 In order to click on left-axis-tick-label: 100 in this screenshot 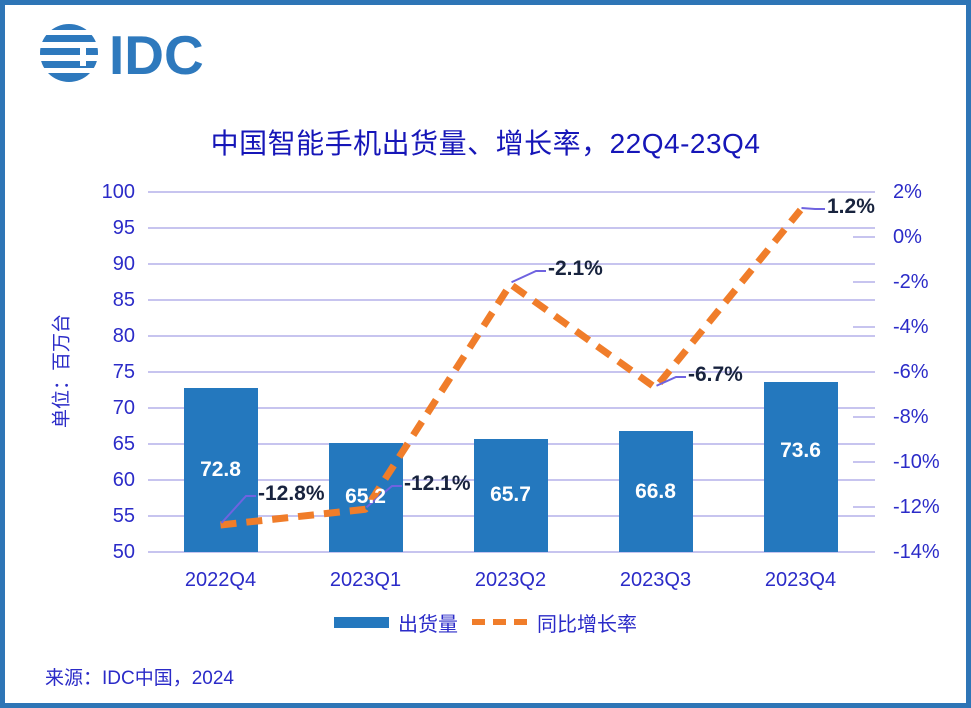, I will do `click(118, 192)`.